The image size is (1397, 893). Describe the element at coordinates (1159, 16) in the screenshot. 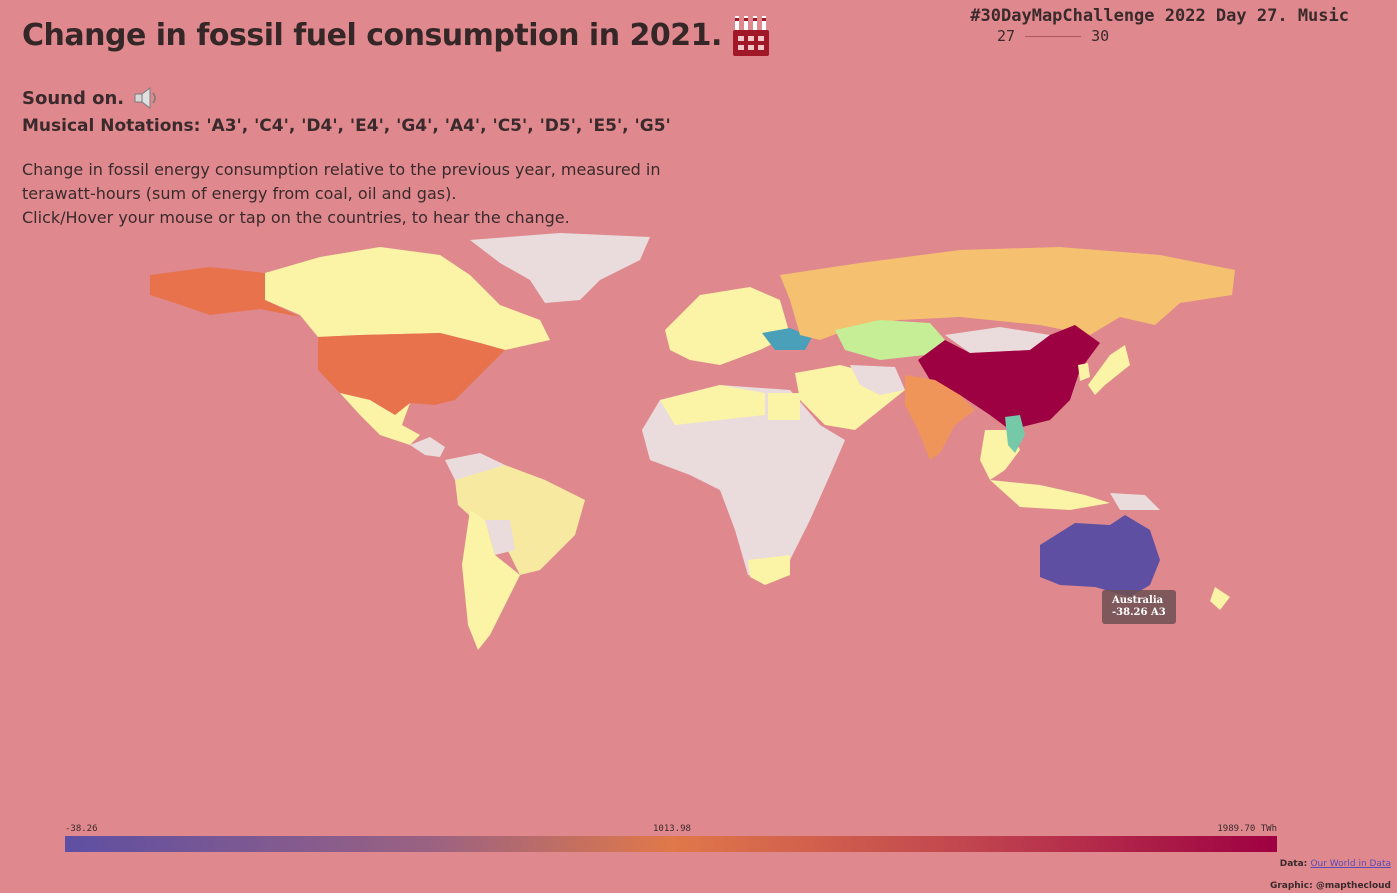

I see `challenge-title: #30DayMapChallenge 2022 Day 27. Music` at that location.